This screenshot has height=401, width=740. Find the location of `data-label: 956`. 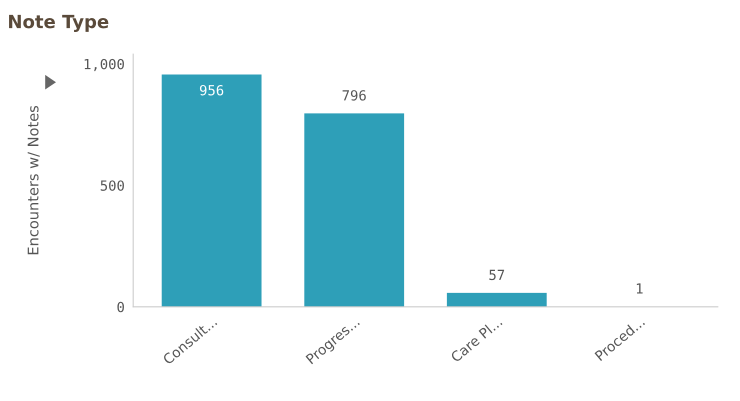

data-label: 956 is located at coordinates (212, 90).